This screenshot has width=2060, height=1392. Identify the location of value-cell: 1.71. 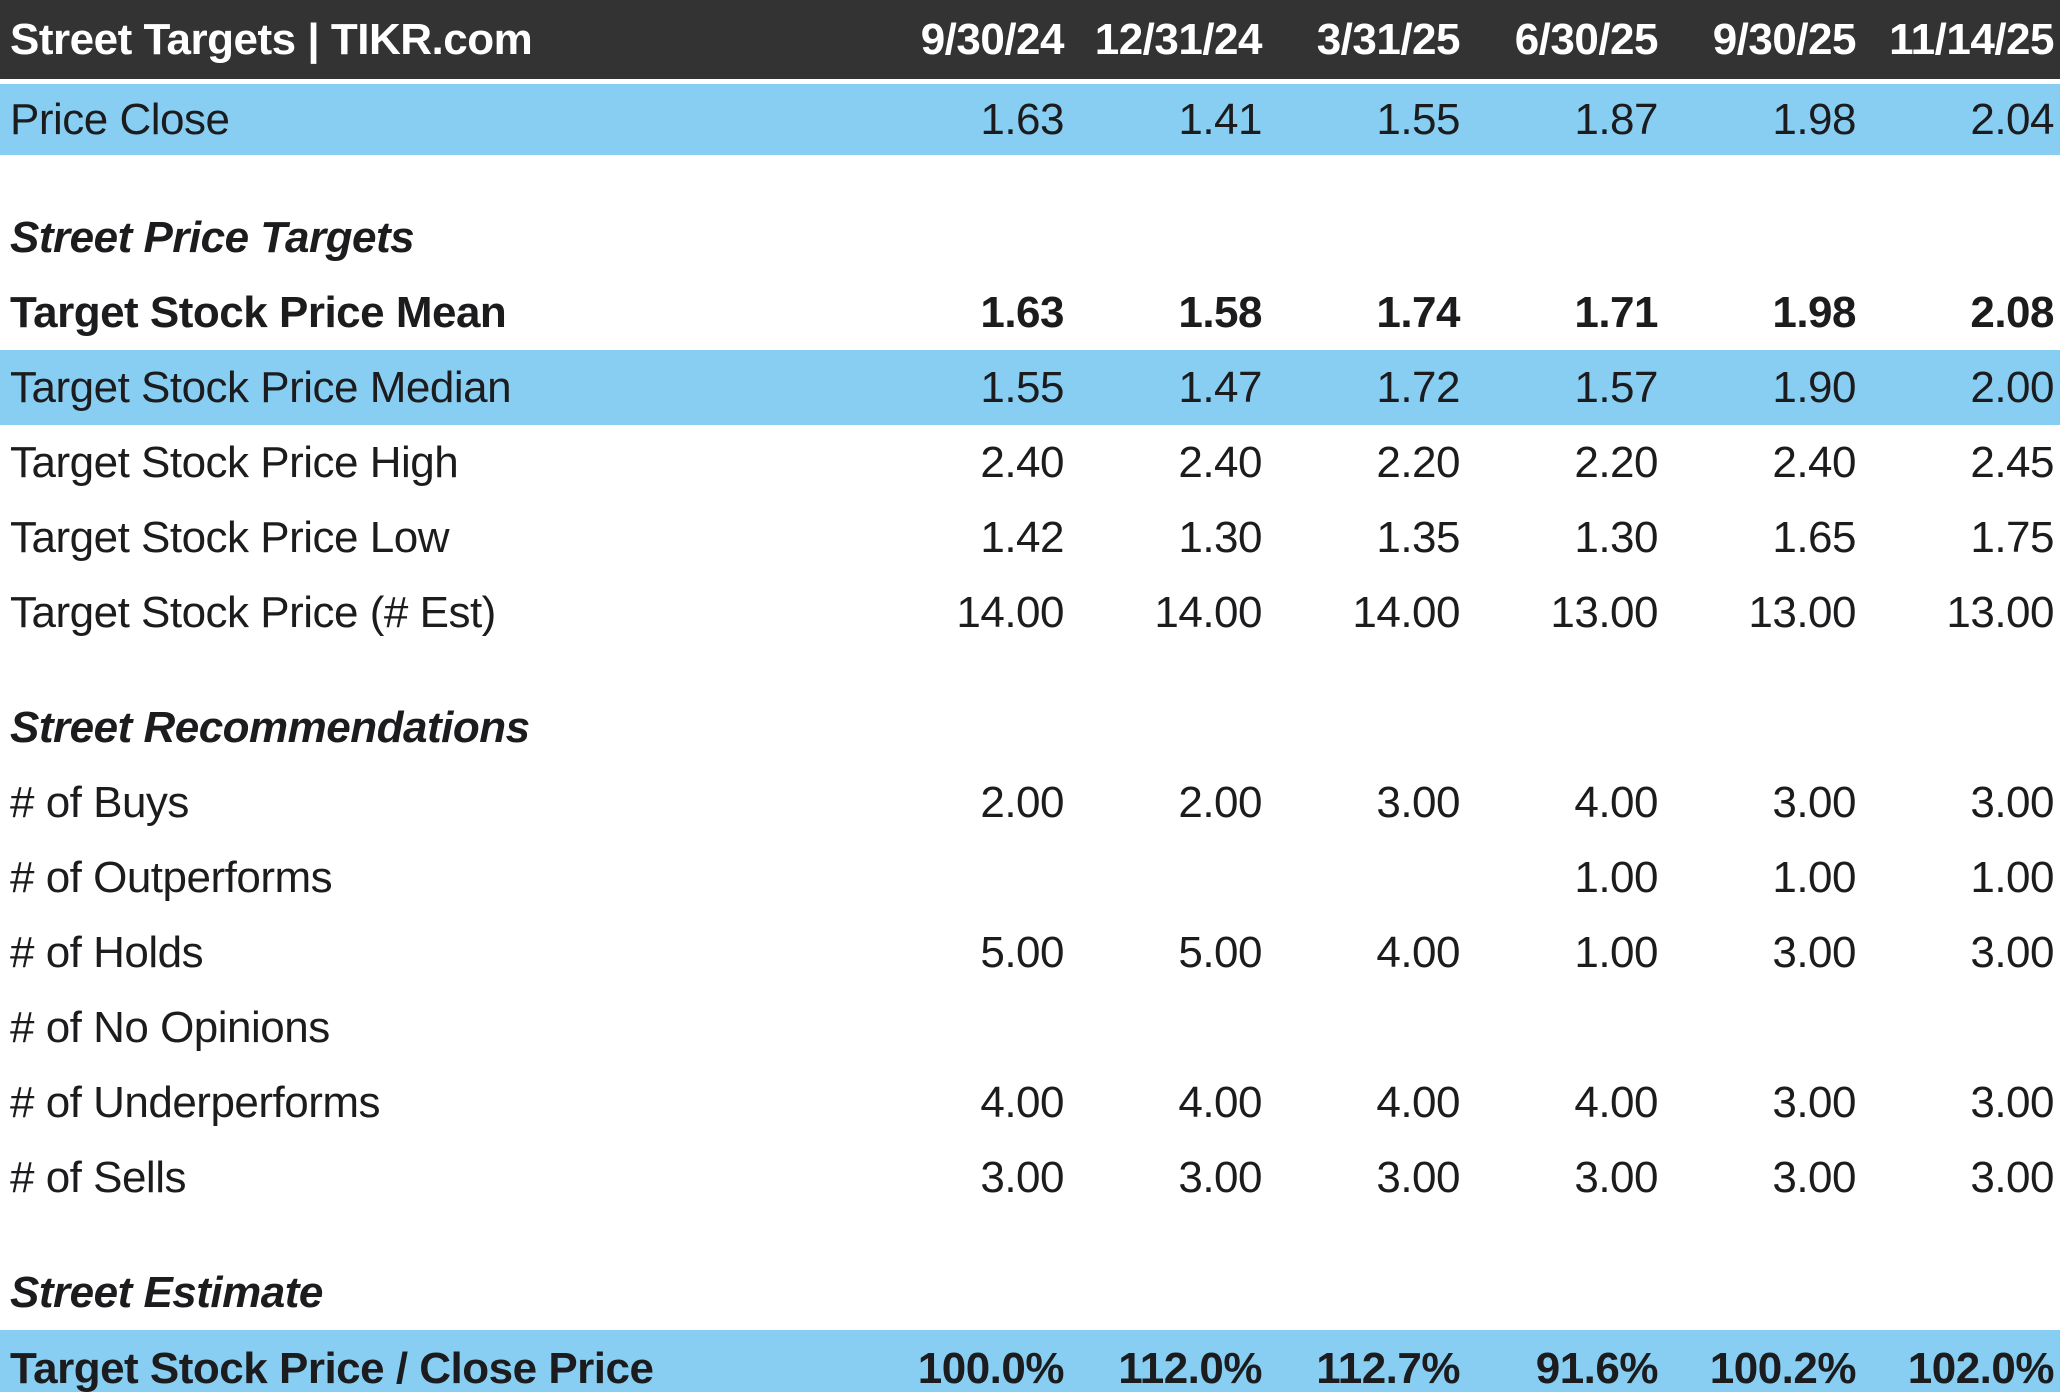
(1616, 312).